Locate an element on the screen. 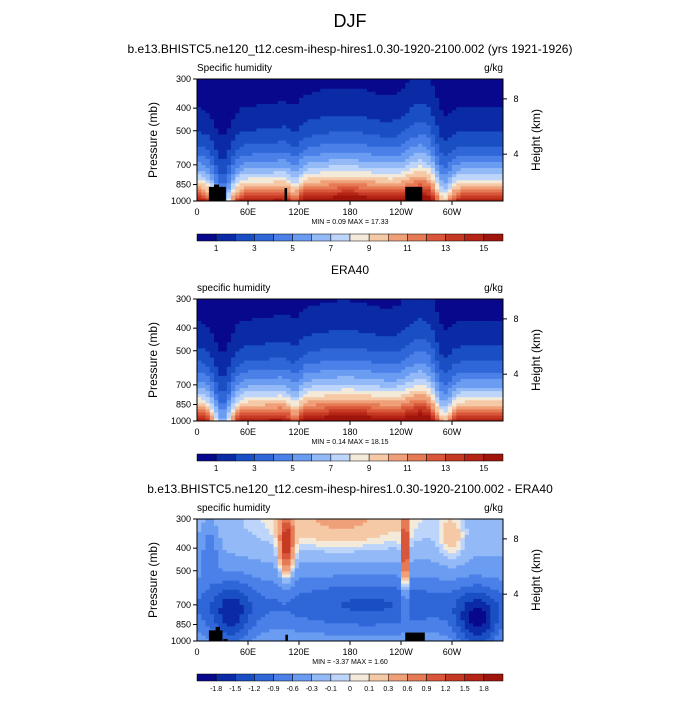 Image resolution: width=700 pixels, height=705 pixels. y-tick-label: 850 is located at coordinates (183, 185).